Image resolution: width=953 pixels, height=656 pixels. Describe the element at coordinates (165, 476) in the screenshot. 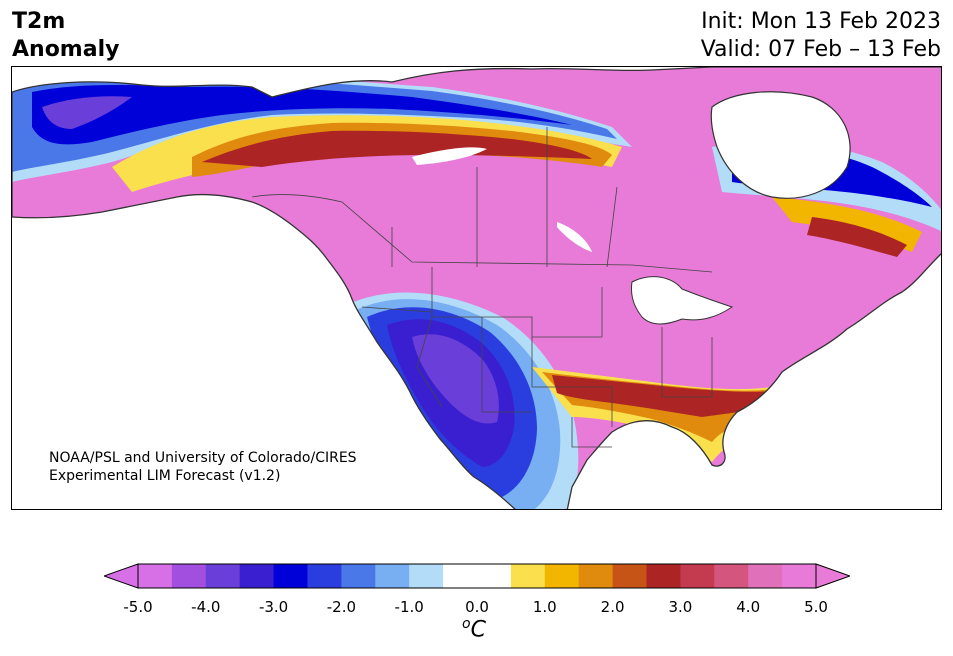

I see `credit-line-2: Experimental LIM Forecast (v1.2)` at that location.